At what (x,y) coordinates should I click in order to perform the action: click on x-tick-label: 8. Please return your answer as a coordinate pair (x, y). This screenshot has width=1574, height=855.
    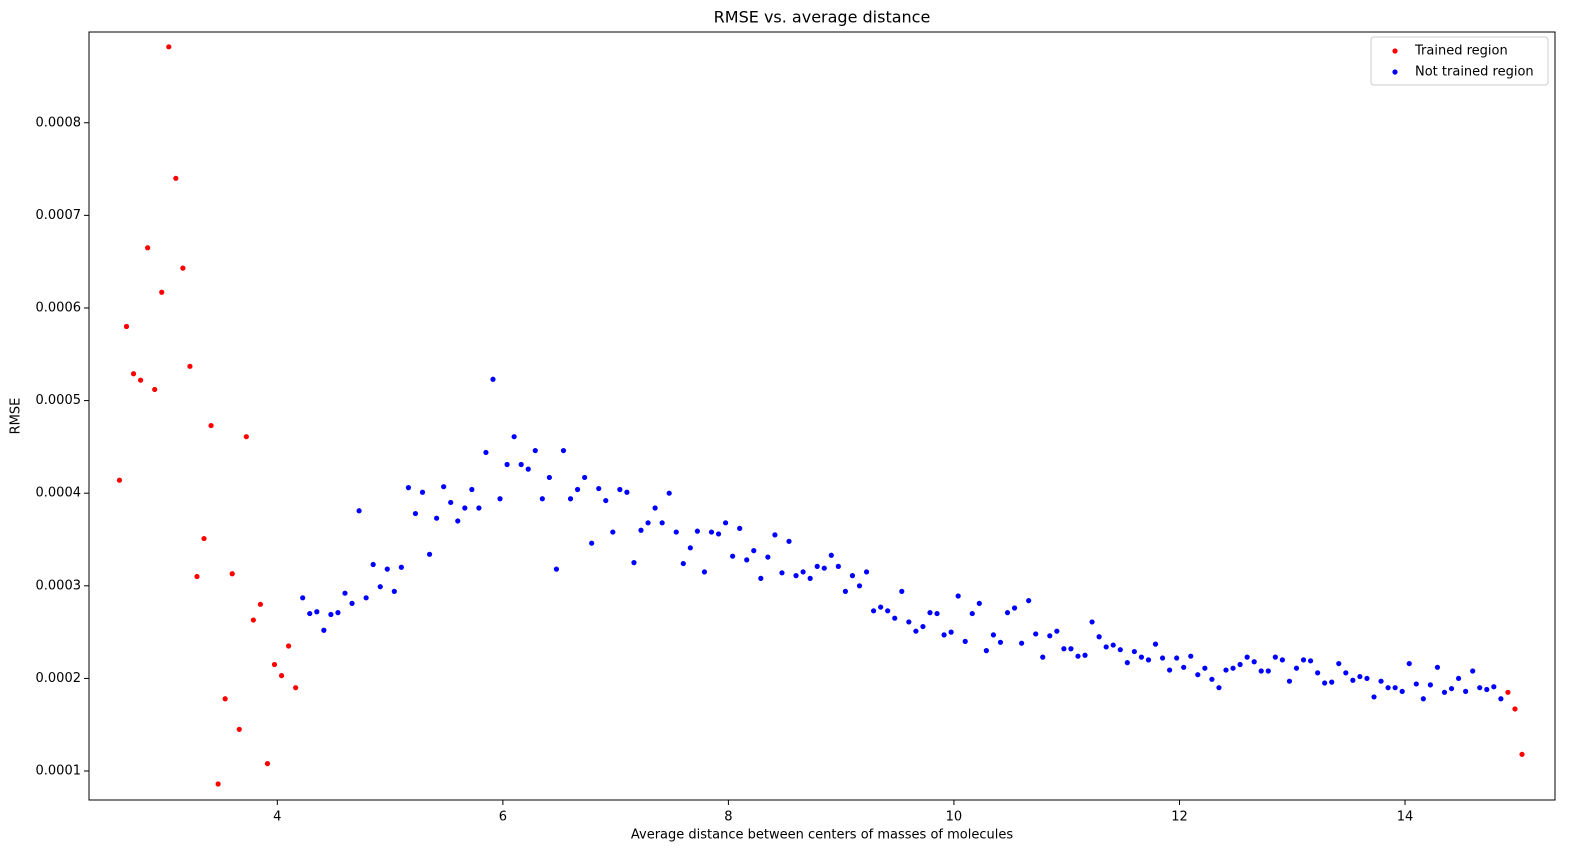
    Looking at the image, I should click on (728, 817).